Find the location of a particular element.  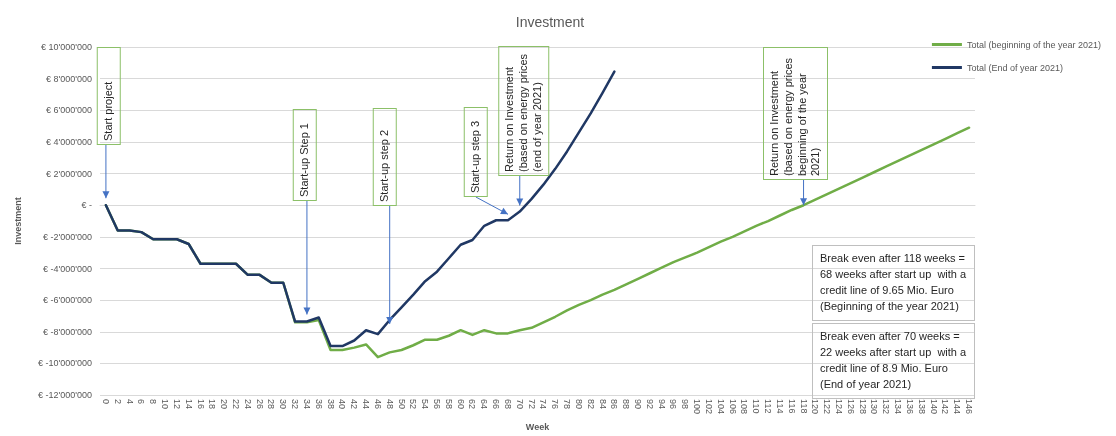

x-tick-label: 10 is located at coordinates (165, 404).